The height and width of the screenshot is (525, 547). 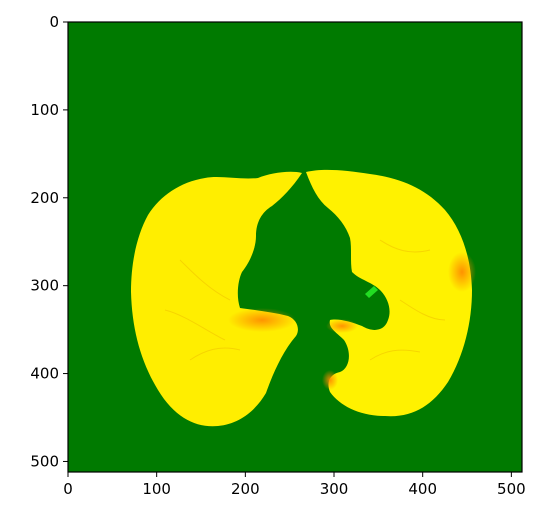 What do you see at coordinates (334, 489) in the screenshot?
I see `x-tick-label: 300` at bounding box center [334, 489].